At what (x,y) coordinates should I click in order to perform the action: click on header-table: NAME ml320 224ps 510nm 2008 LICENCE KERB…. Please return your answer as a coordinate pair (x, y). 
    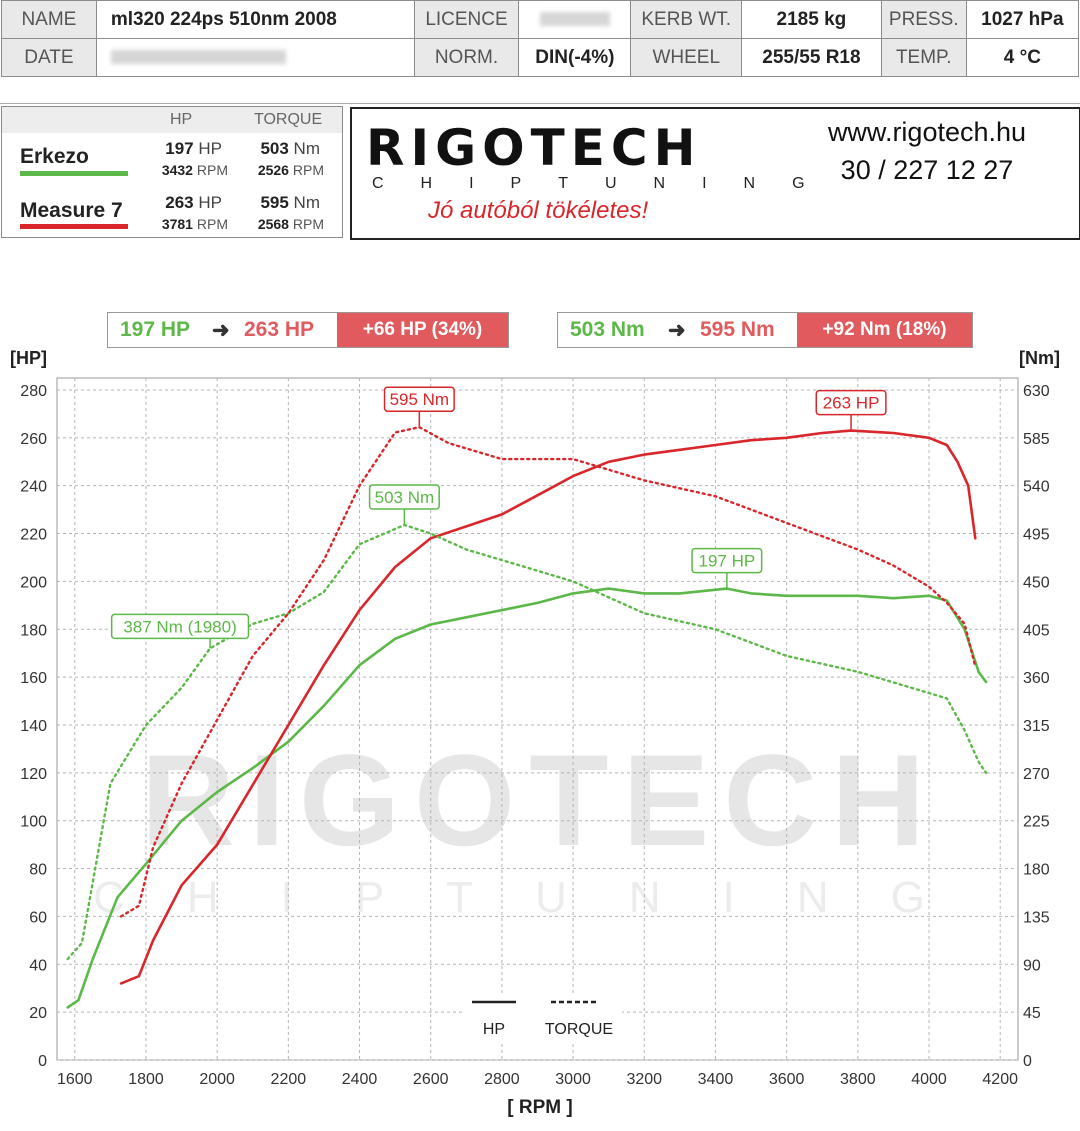
    Looking at the image, I should click on (540, 42).